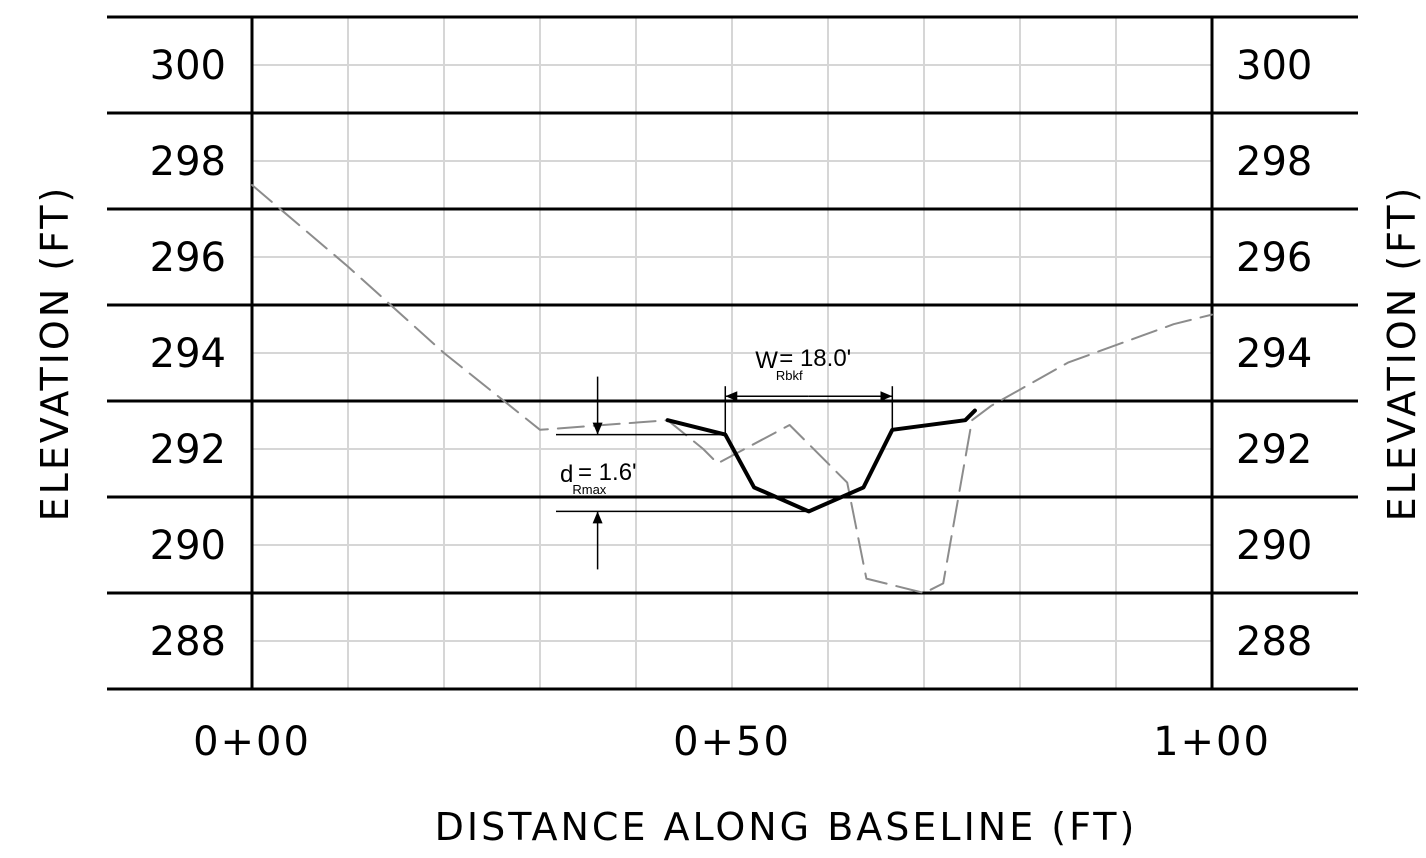 The height and width of the screenshot is (858, 1426). I want to click on depth-annotation-value: = 1.6', so click(607, 472).